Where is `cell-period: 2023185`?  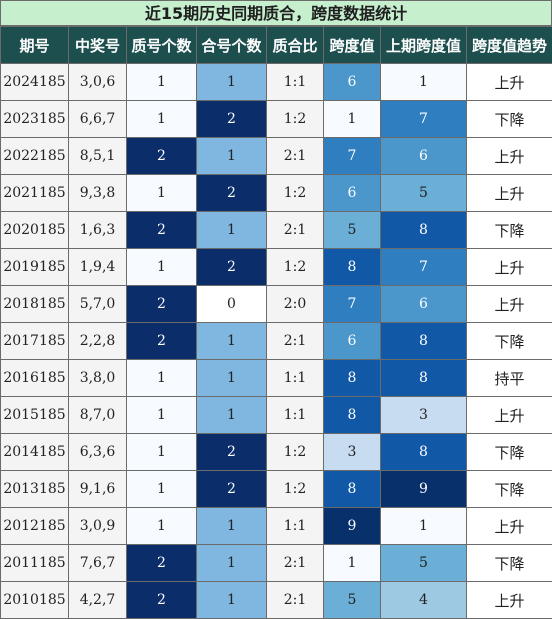
cell-period: 2023185 is located at coordinates (35, 119).